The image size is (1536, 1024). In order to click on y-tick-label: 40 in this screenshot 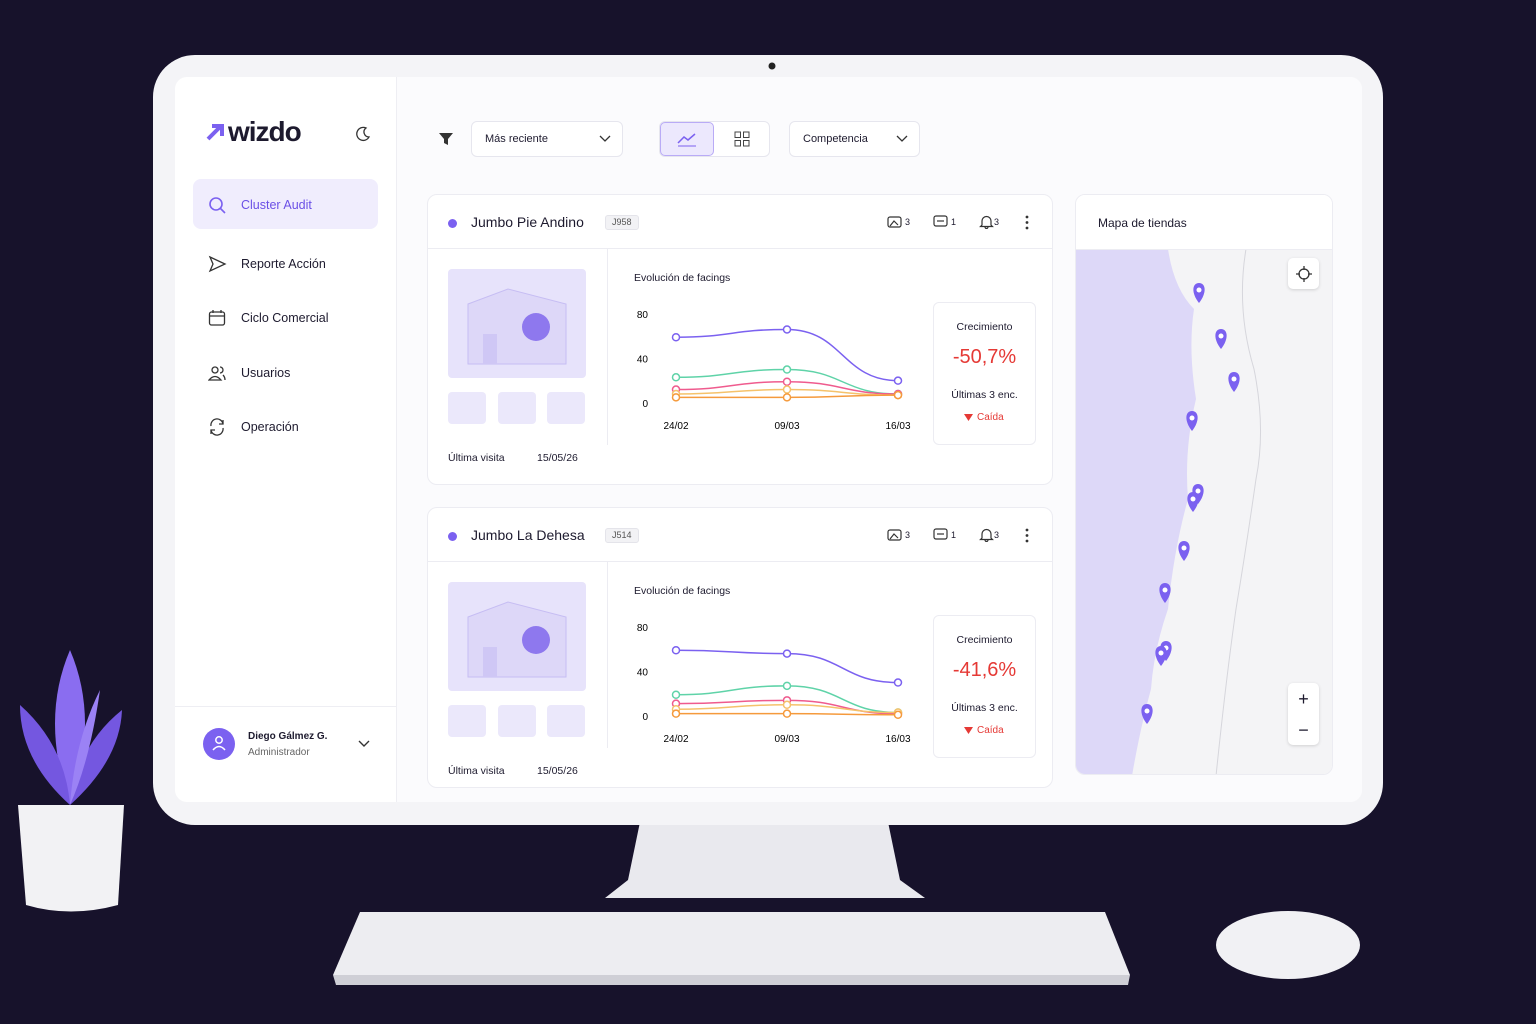, I will do `click(643, 673)`.